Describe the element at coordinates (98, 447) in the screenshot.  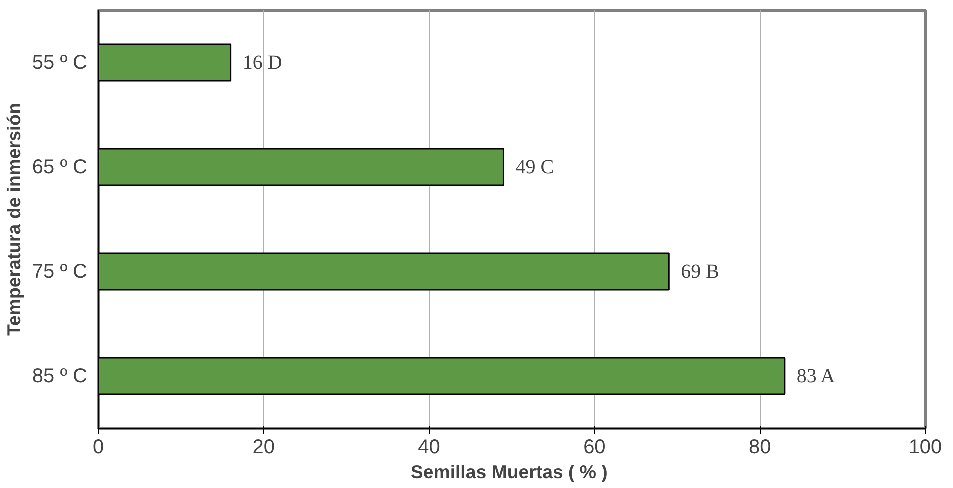
I see `x-tick-label: 0` at that location.